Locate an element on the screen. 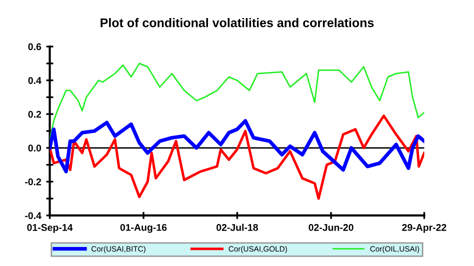 Image resolution: width=474 pixels, height=266 pixels. y-tick-label: 0.4 is located at coordinates (35, 80).